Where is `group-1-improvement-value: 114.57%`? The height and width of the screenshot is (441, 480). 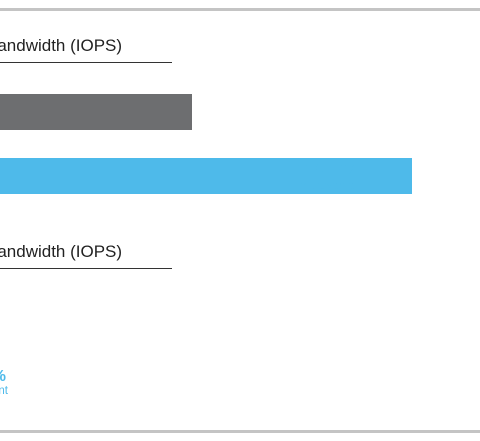 group-1-improvement-value: 114.57% is located at coordinates (328, 169).